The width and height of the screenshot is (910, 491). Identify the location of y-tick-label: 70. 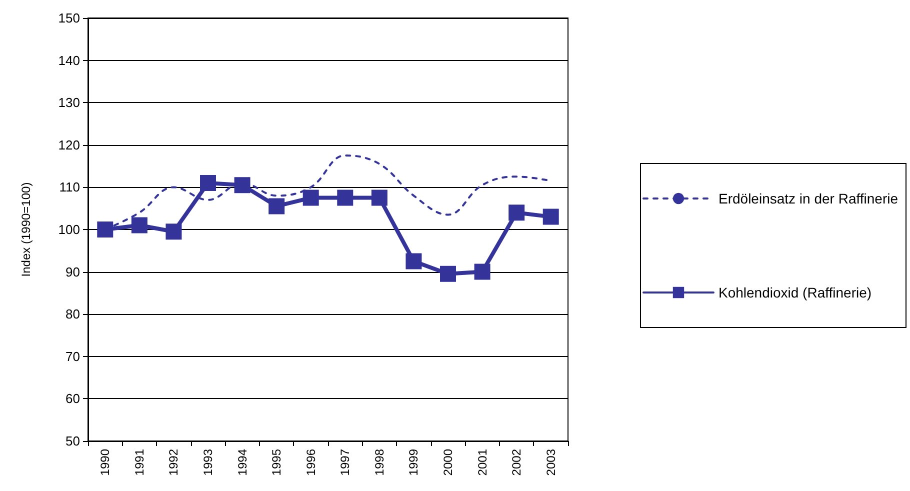
(73, 356).